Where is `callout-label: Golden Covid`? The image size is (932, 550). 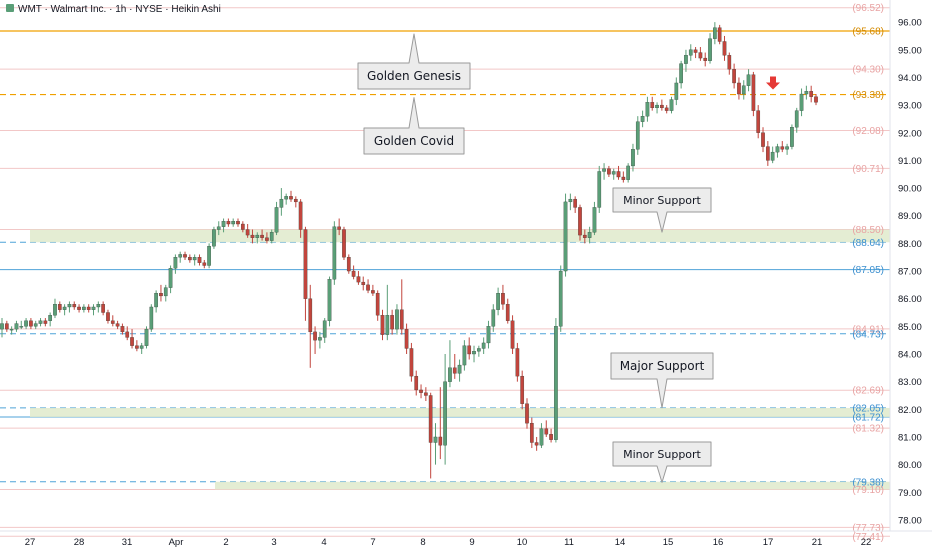 callout-label: Golden Covid is located at coordinates (414, 141).